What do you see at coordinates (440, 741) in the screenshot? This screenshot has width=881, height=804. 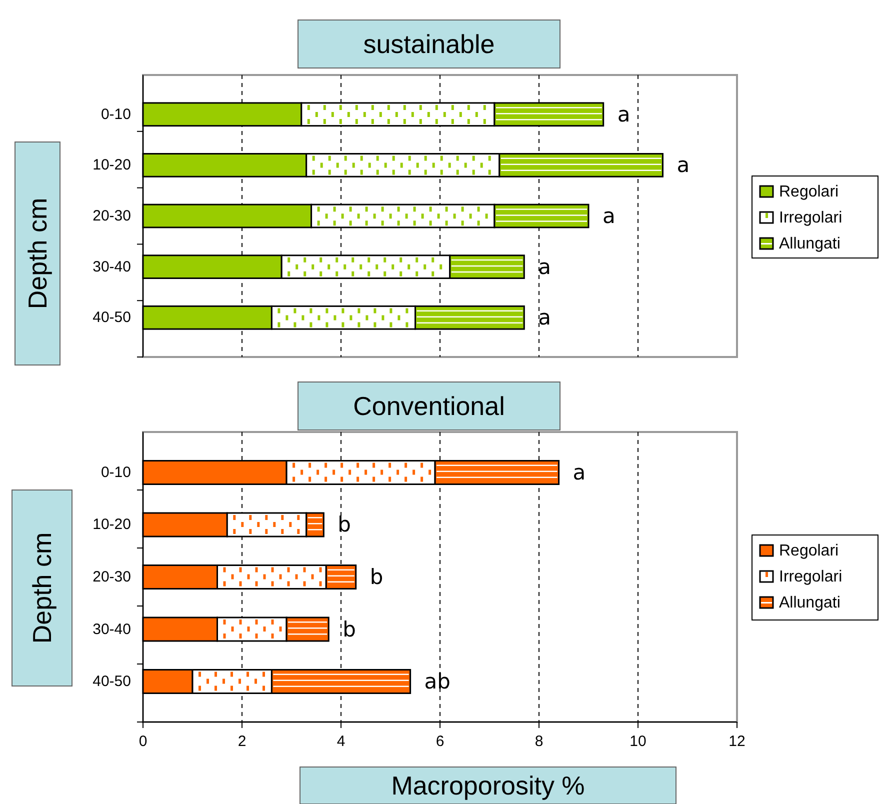 I see `x-tick-label: 6` at bounding box center [440, 741].